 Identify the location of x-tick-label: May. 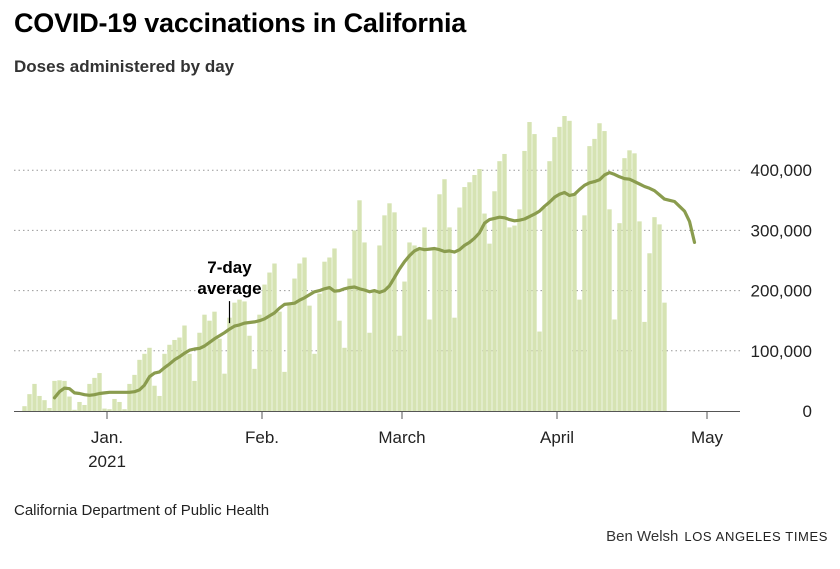
(707, 437).